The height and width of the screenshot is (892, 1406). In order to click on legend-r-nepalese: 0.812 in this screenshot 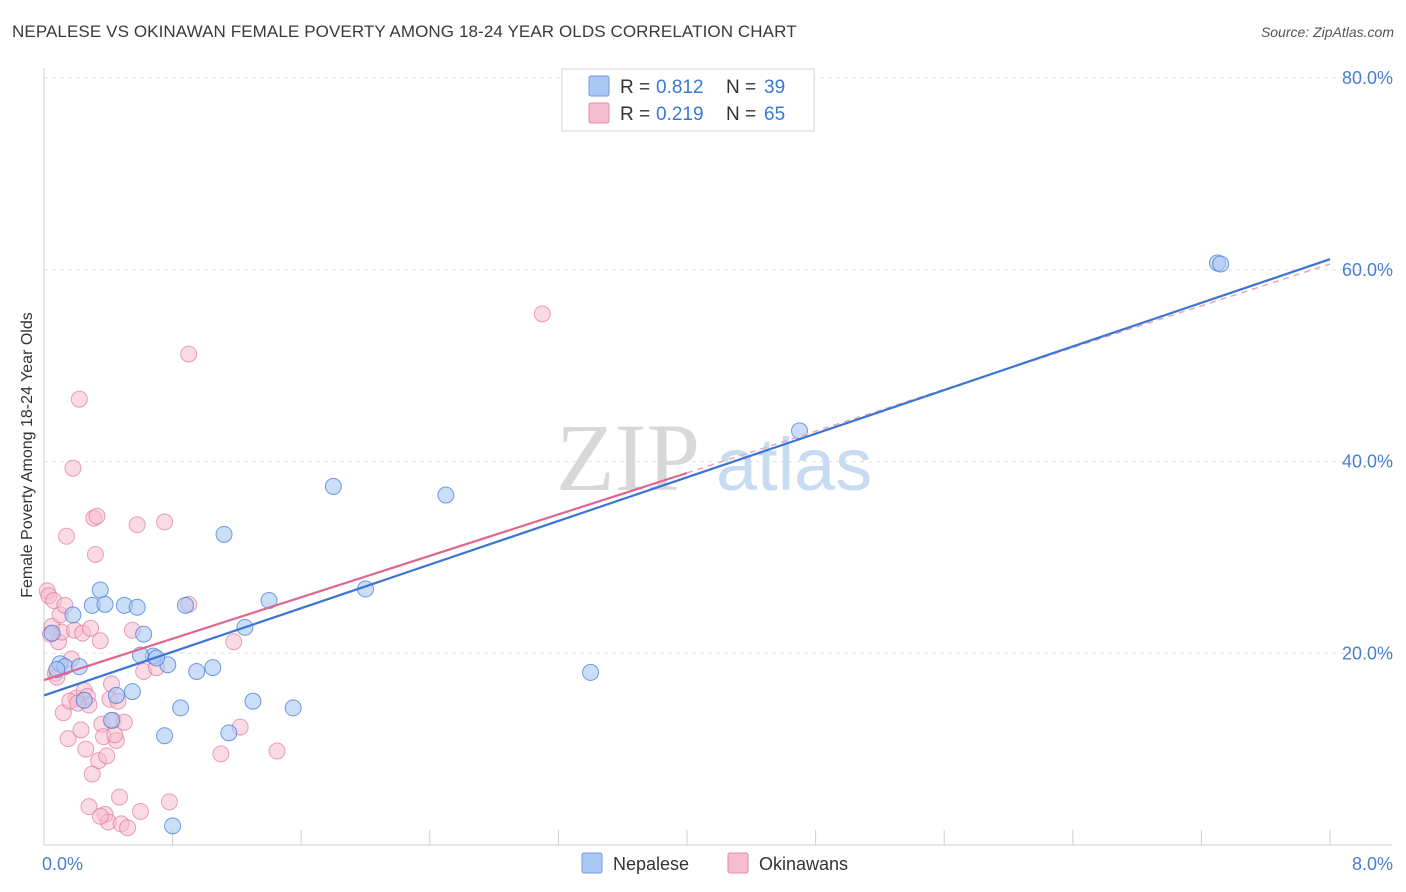, I will do `click(680, 87)`.